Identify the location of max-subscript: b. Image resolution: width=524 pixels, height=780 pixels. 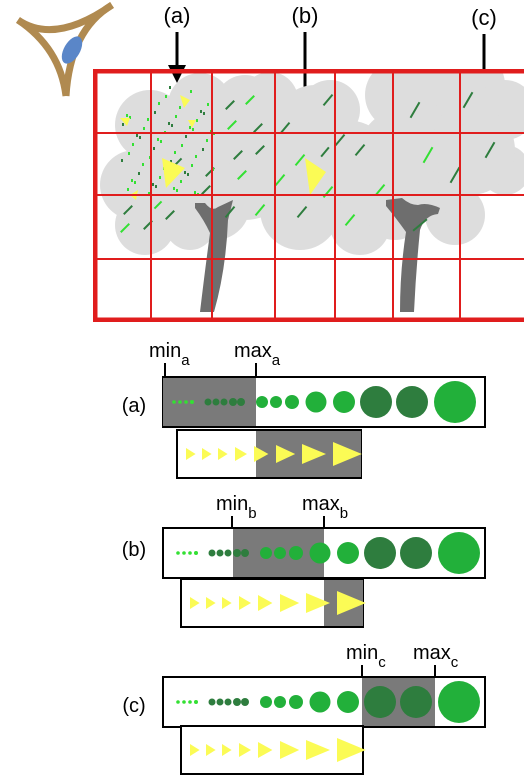
(344, 513).